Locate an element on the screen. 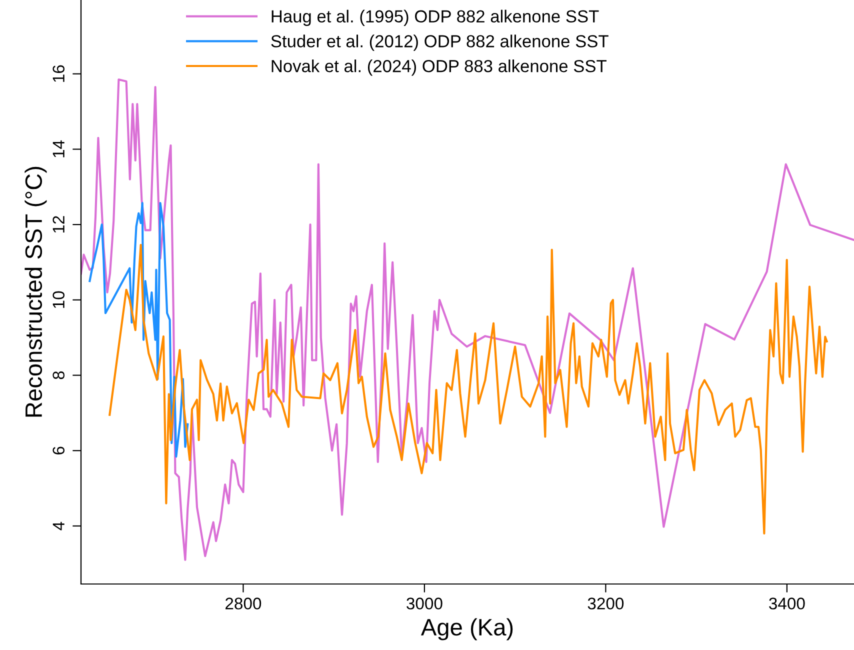 Image resolution: width=854 pixels, height=650 pixels. line-series is located at coordinates (138, 330).